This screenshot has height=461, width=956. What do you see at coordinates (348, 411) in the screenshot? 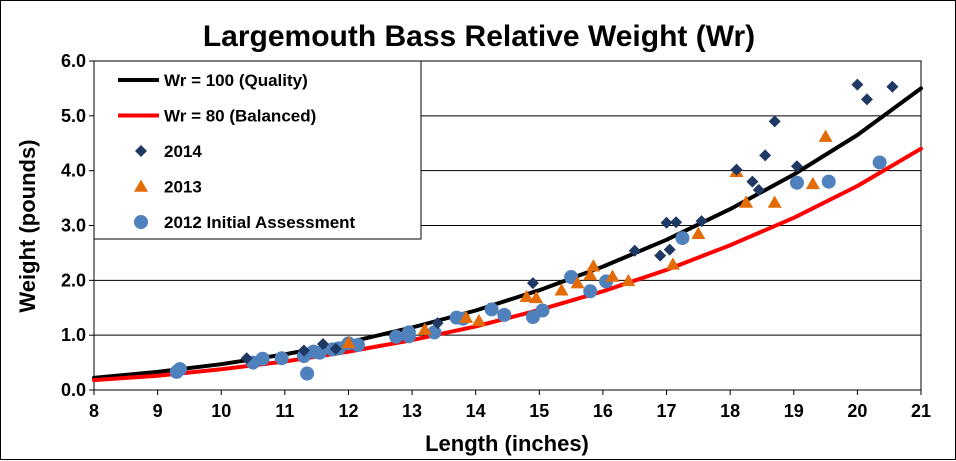
I see `x-tick-label: 12` at bounding box center [348, 411].